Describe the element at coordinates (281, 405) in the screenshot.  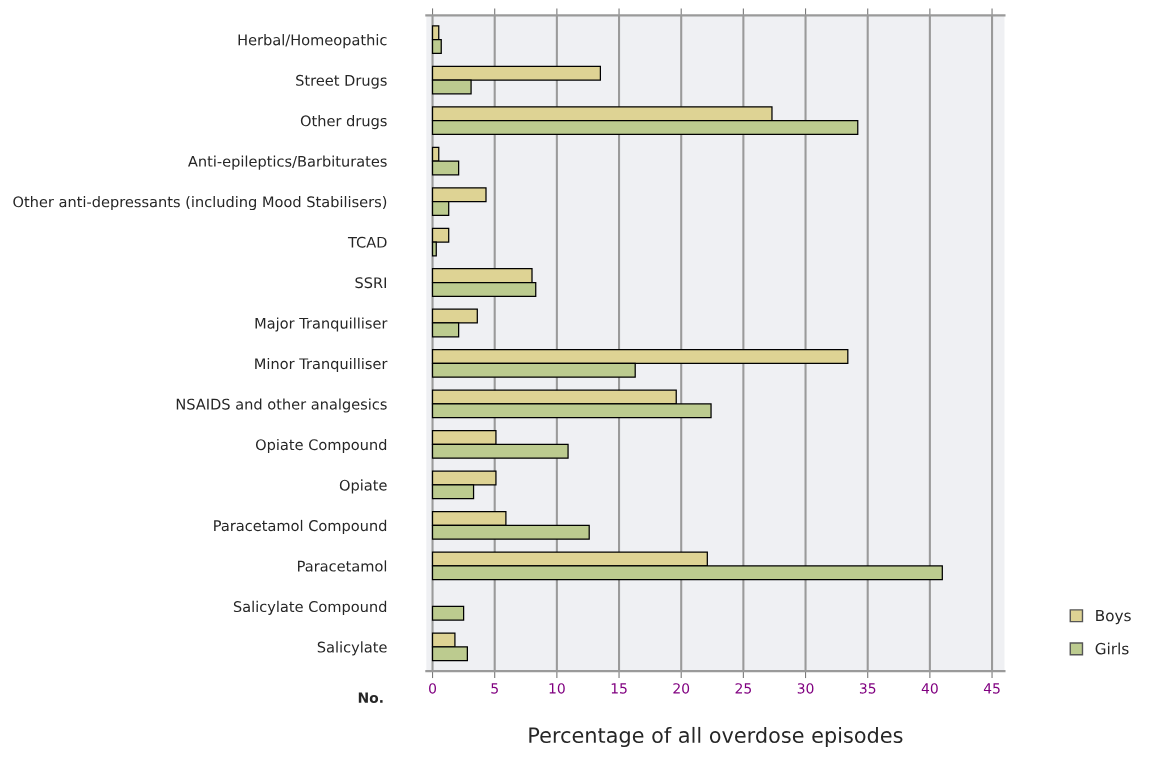
I see `y-tick-label: NSAIDS and other analgesics` at that location.